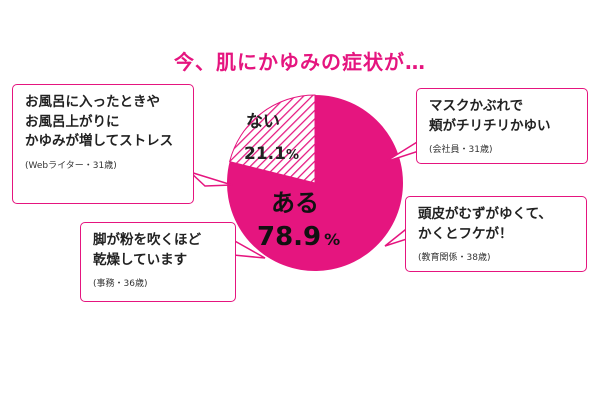 This screenshot has height=400, width=600. What do you see at coordinates (120, 284) in the screenshot?
I see `attribution: (事務・36歳)` at bounding box center [120, 284].